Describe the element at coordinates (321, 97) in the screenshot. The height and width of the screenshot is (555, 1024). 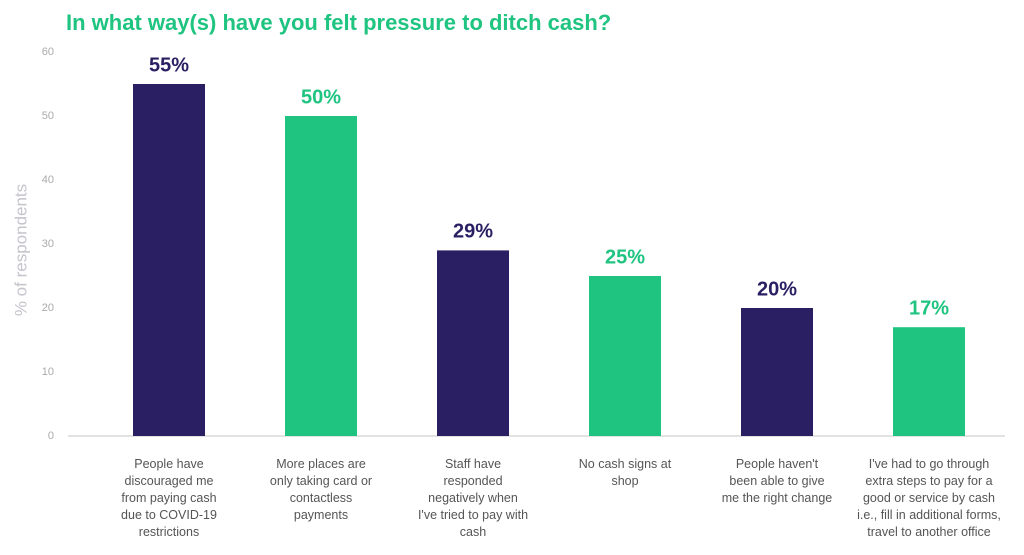
I see `value-label: 50%` at that location.